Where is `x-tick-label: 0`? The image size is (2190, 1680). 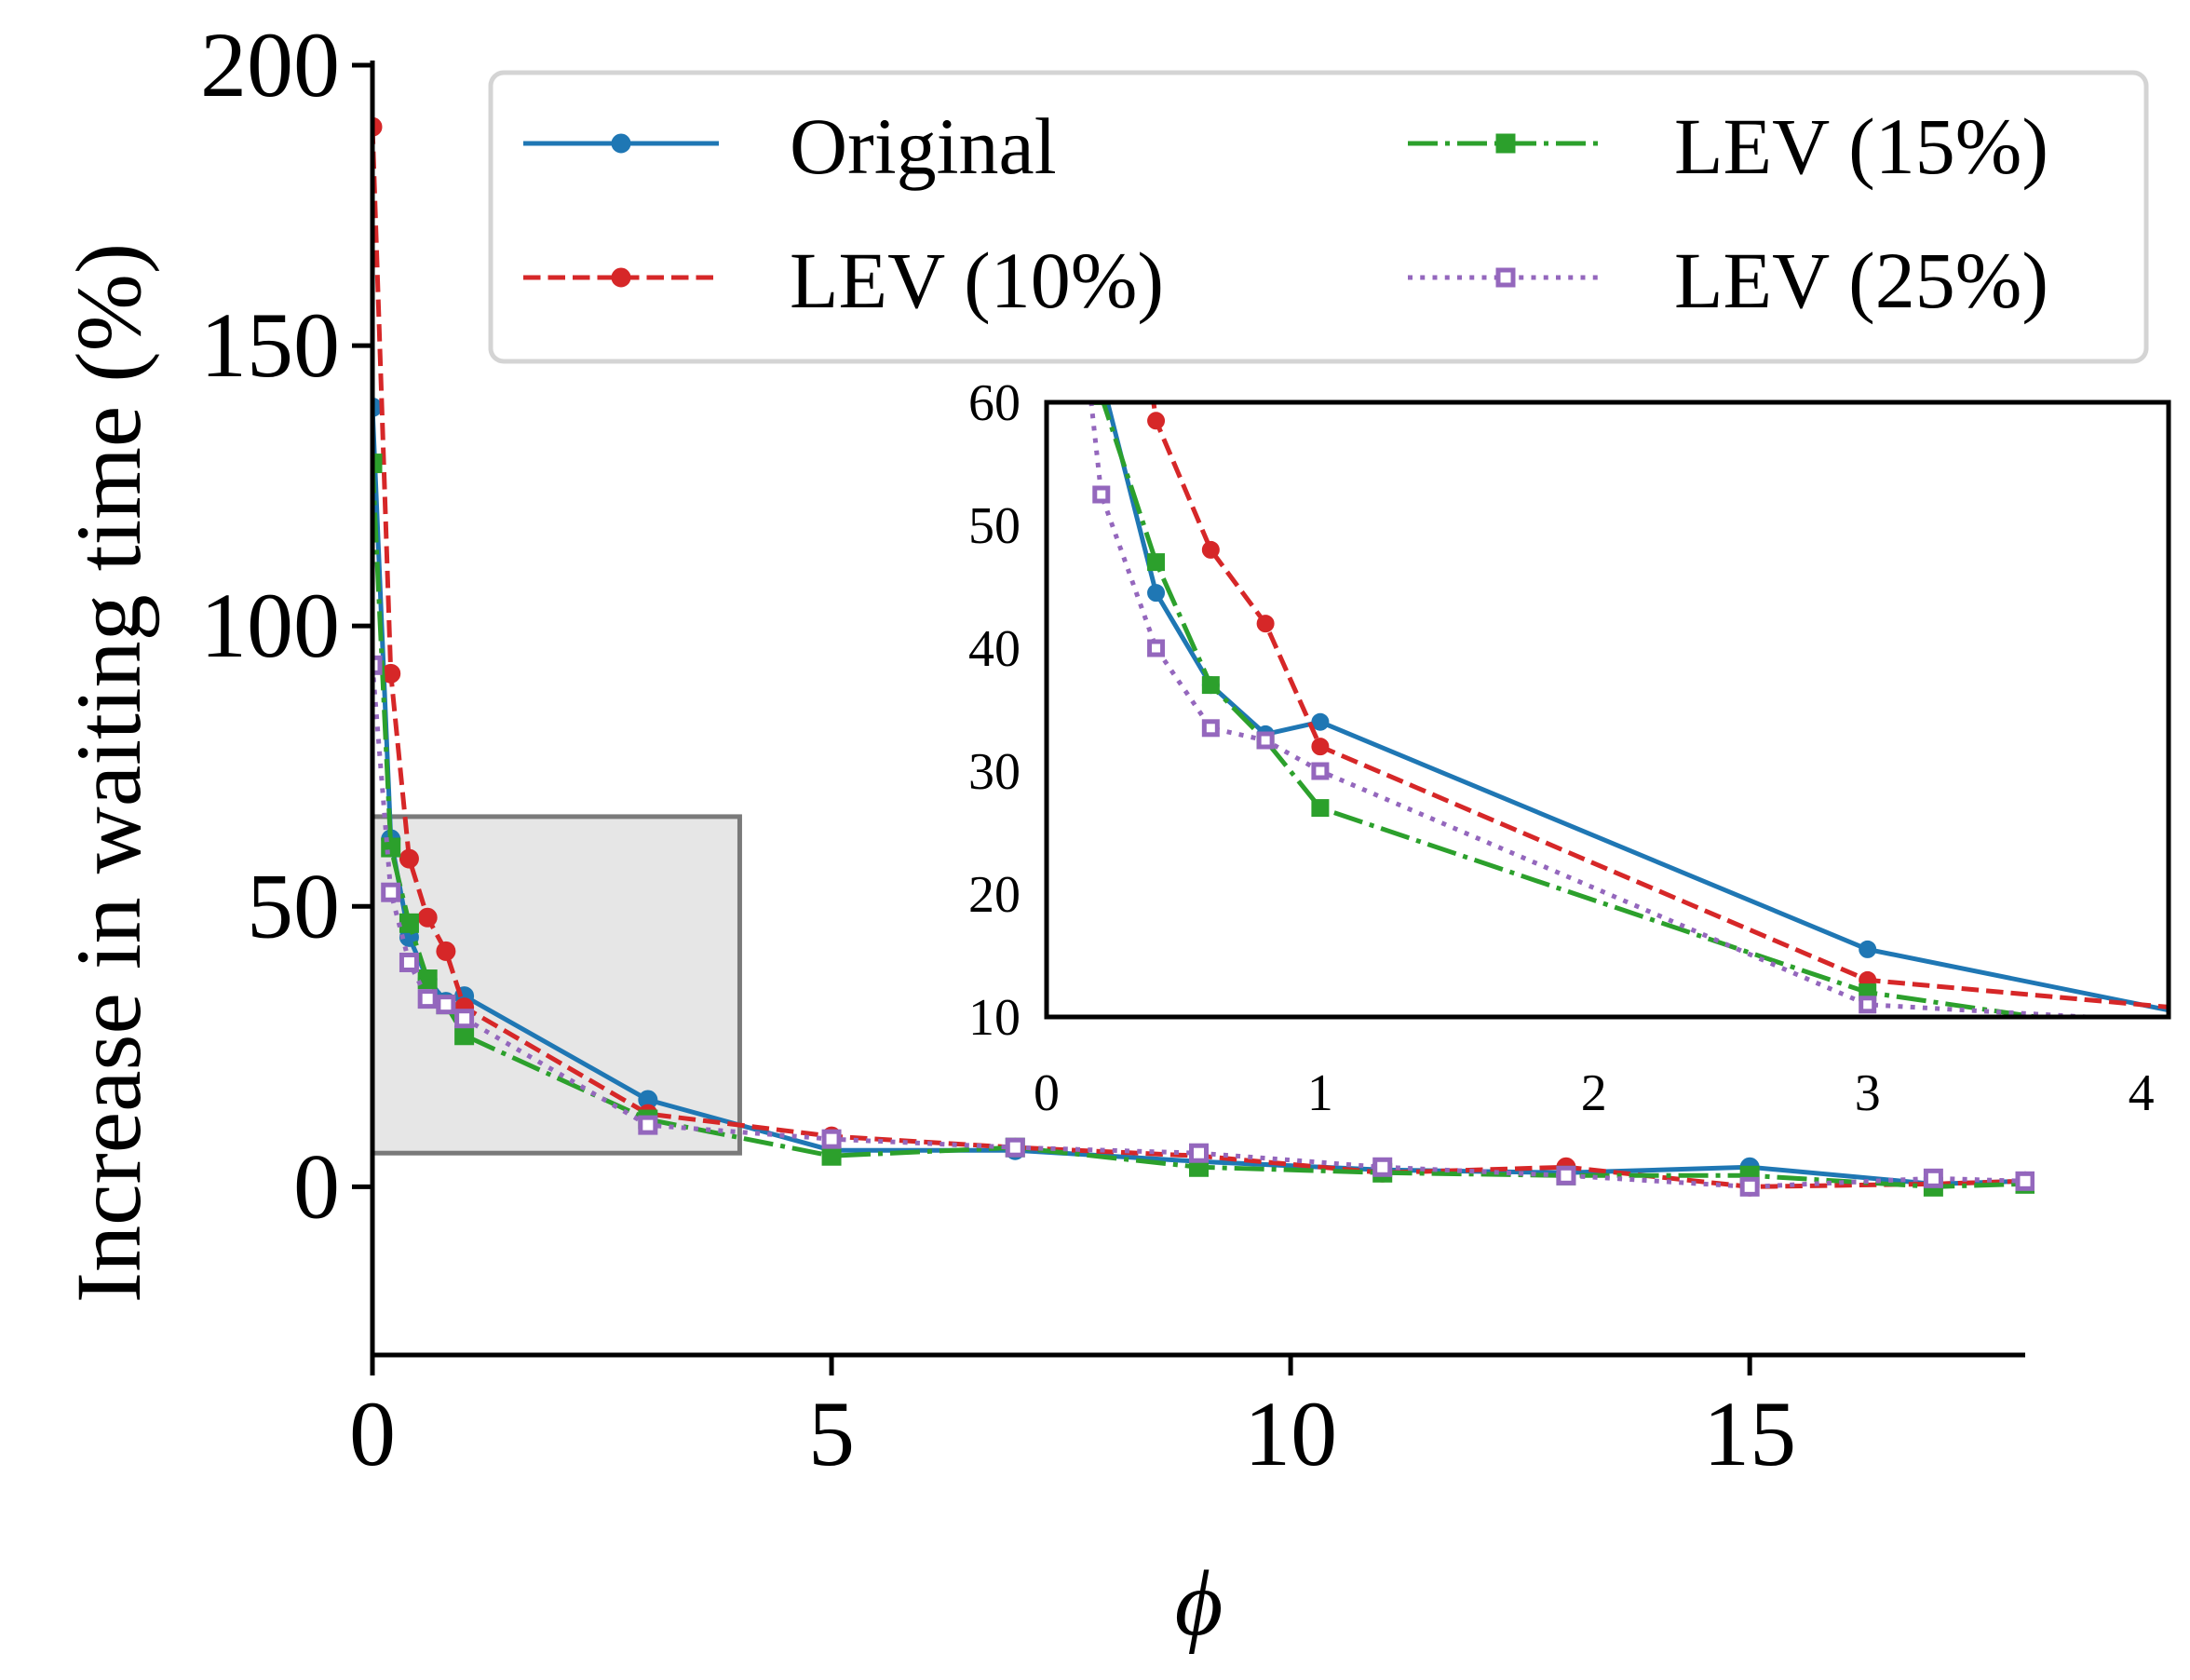 x-tick-label: 0 is located at coordinates (372, 1433).